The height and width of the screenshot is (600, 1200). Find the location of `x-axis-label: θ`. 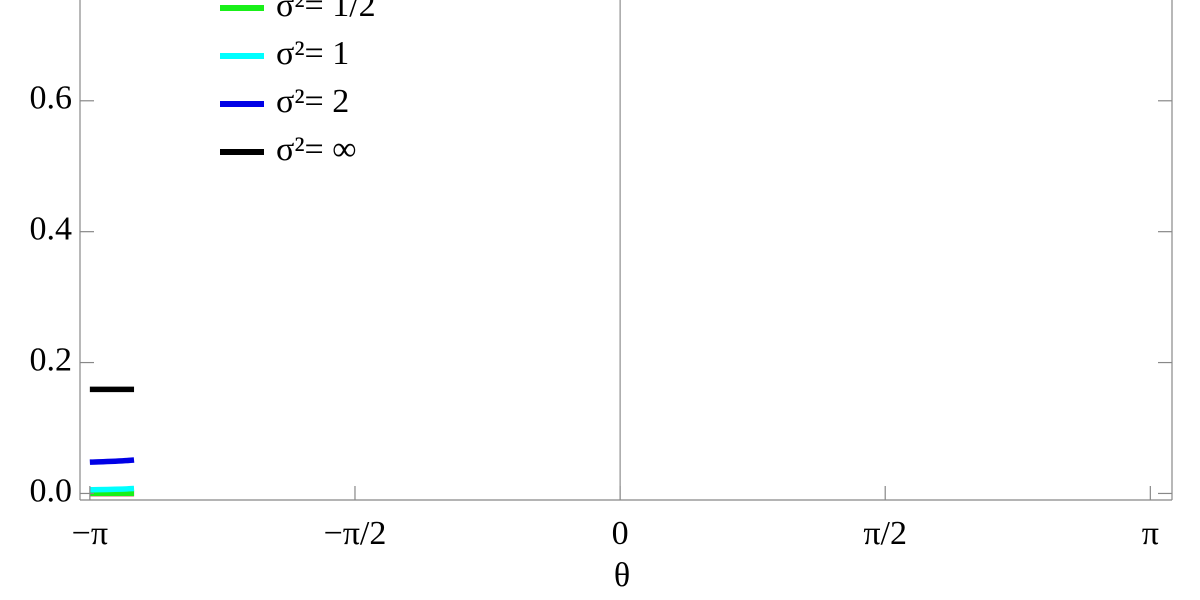

x-axis-label: θ is located at coordinates (622, 575).